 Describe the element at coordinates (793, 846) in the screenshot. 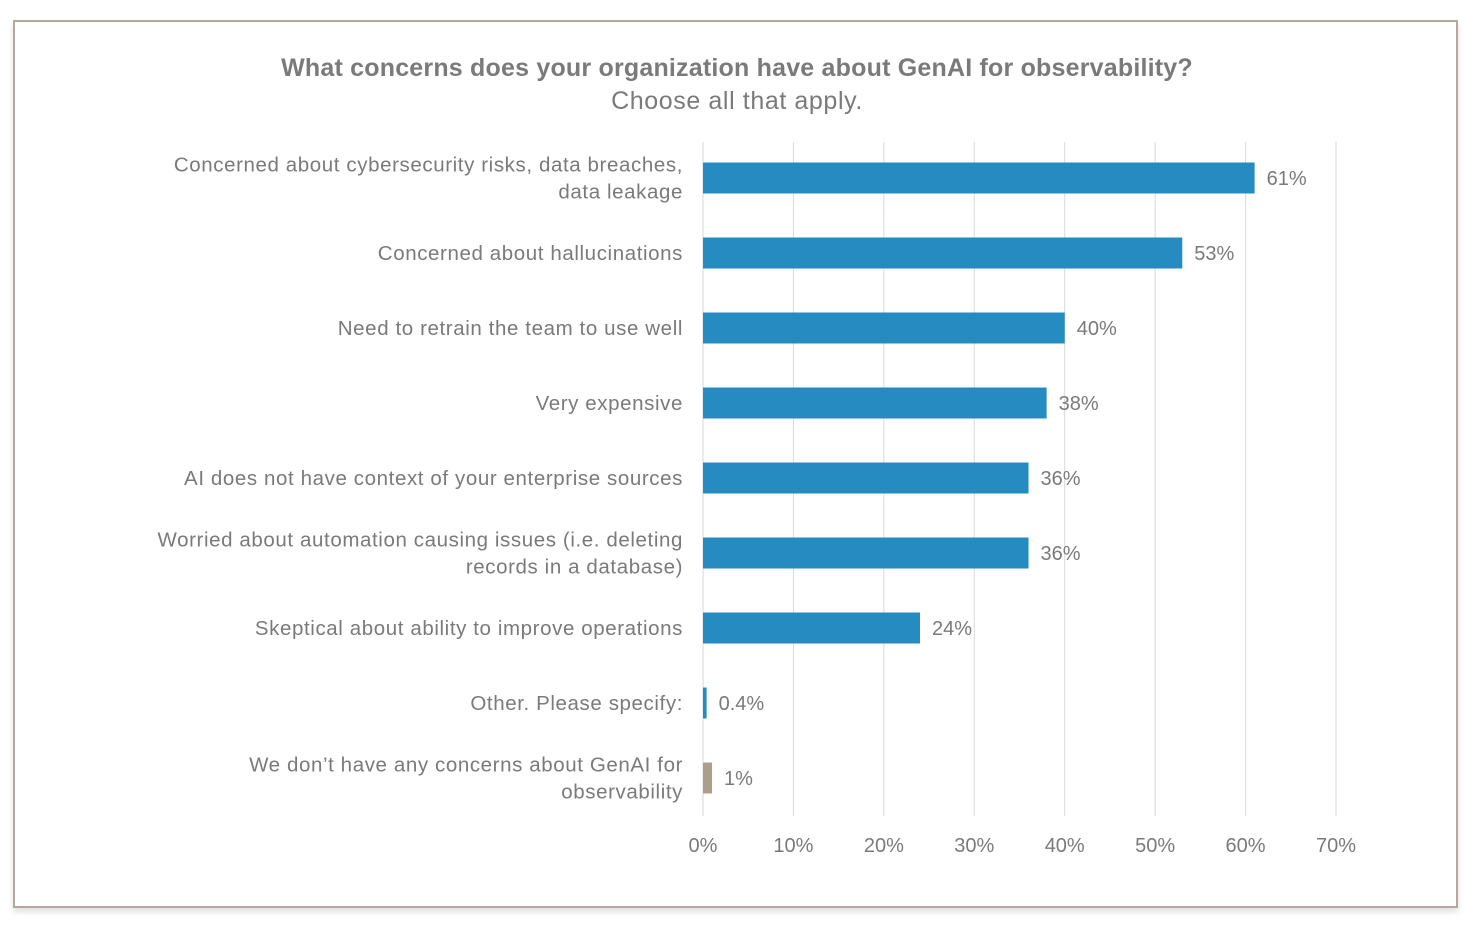

I see `x-tick-label: 10%` at that location.